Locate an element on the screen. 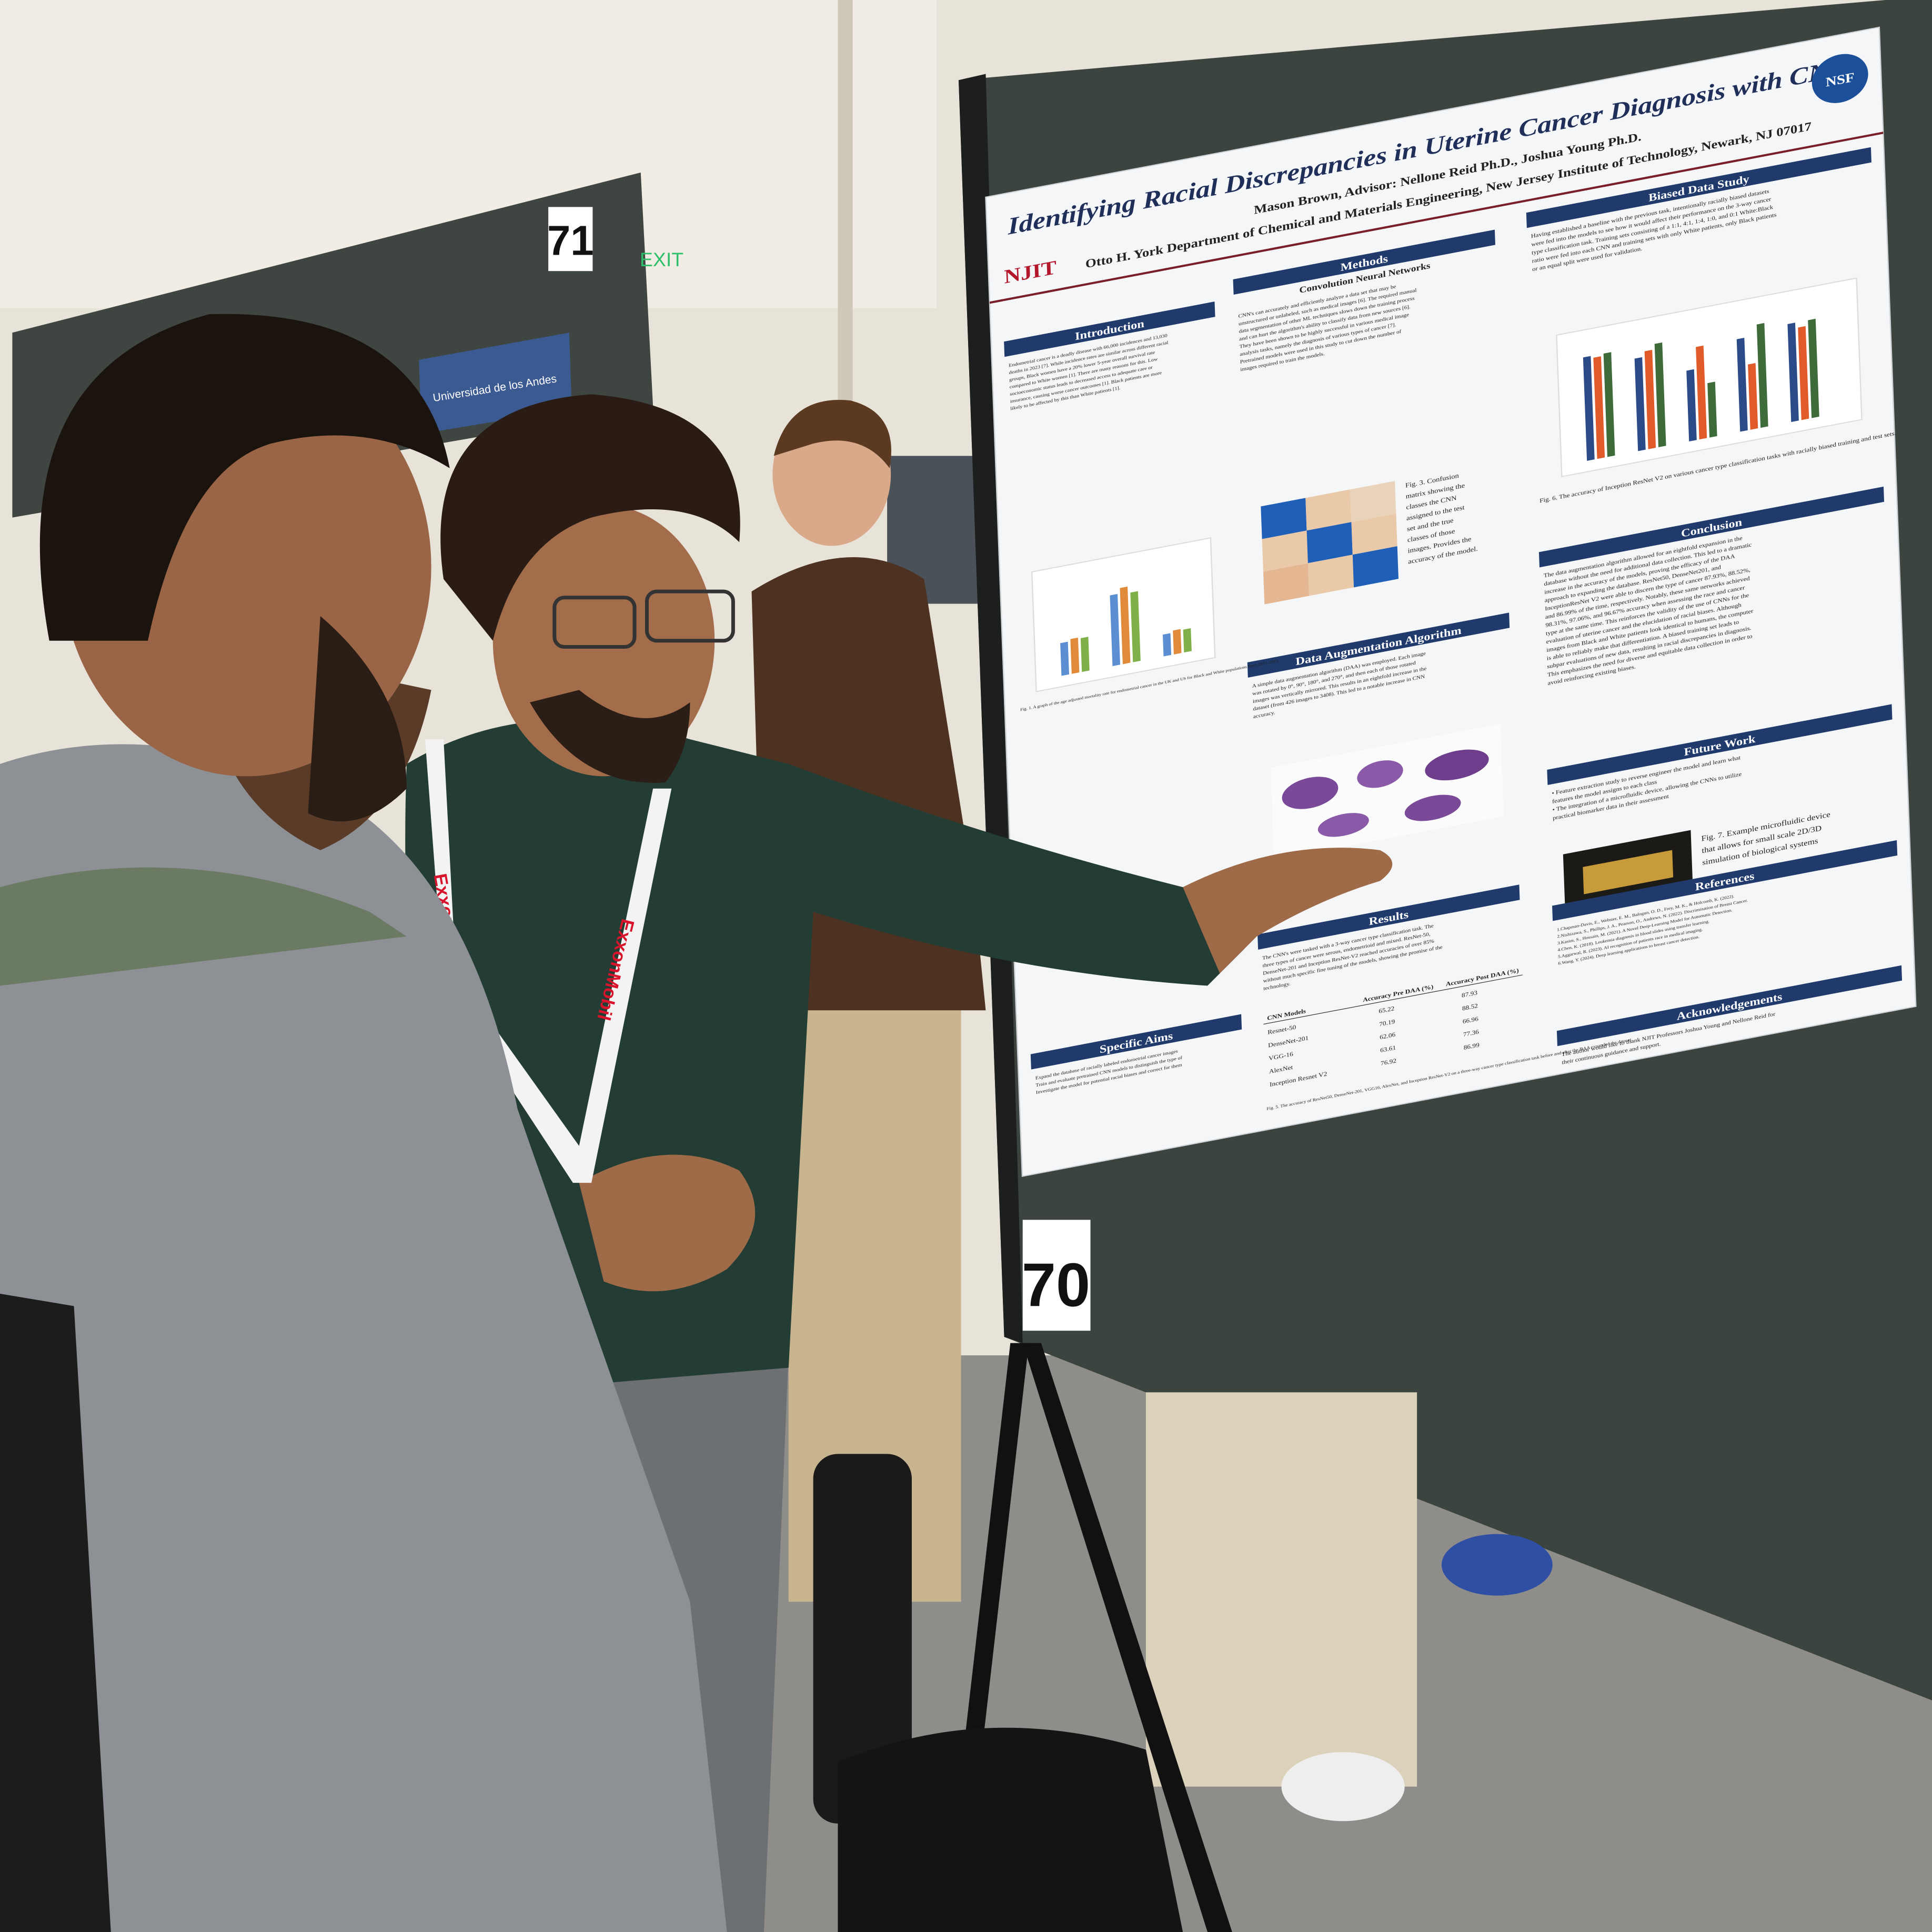  exit-sign: EXIT is located at coordinates (662, 259).